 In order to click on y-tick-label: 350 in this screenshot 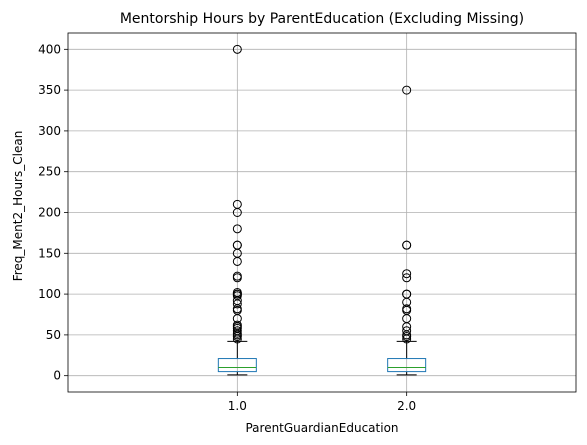, I will do `click(49, 90)`.